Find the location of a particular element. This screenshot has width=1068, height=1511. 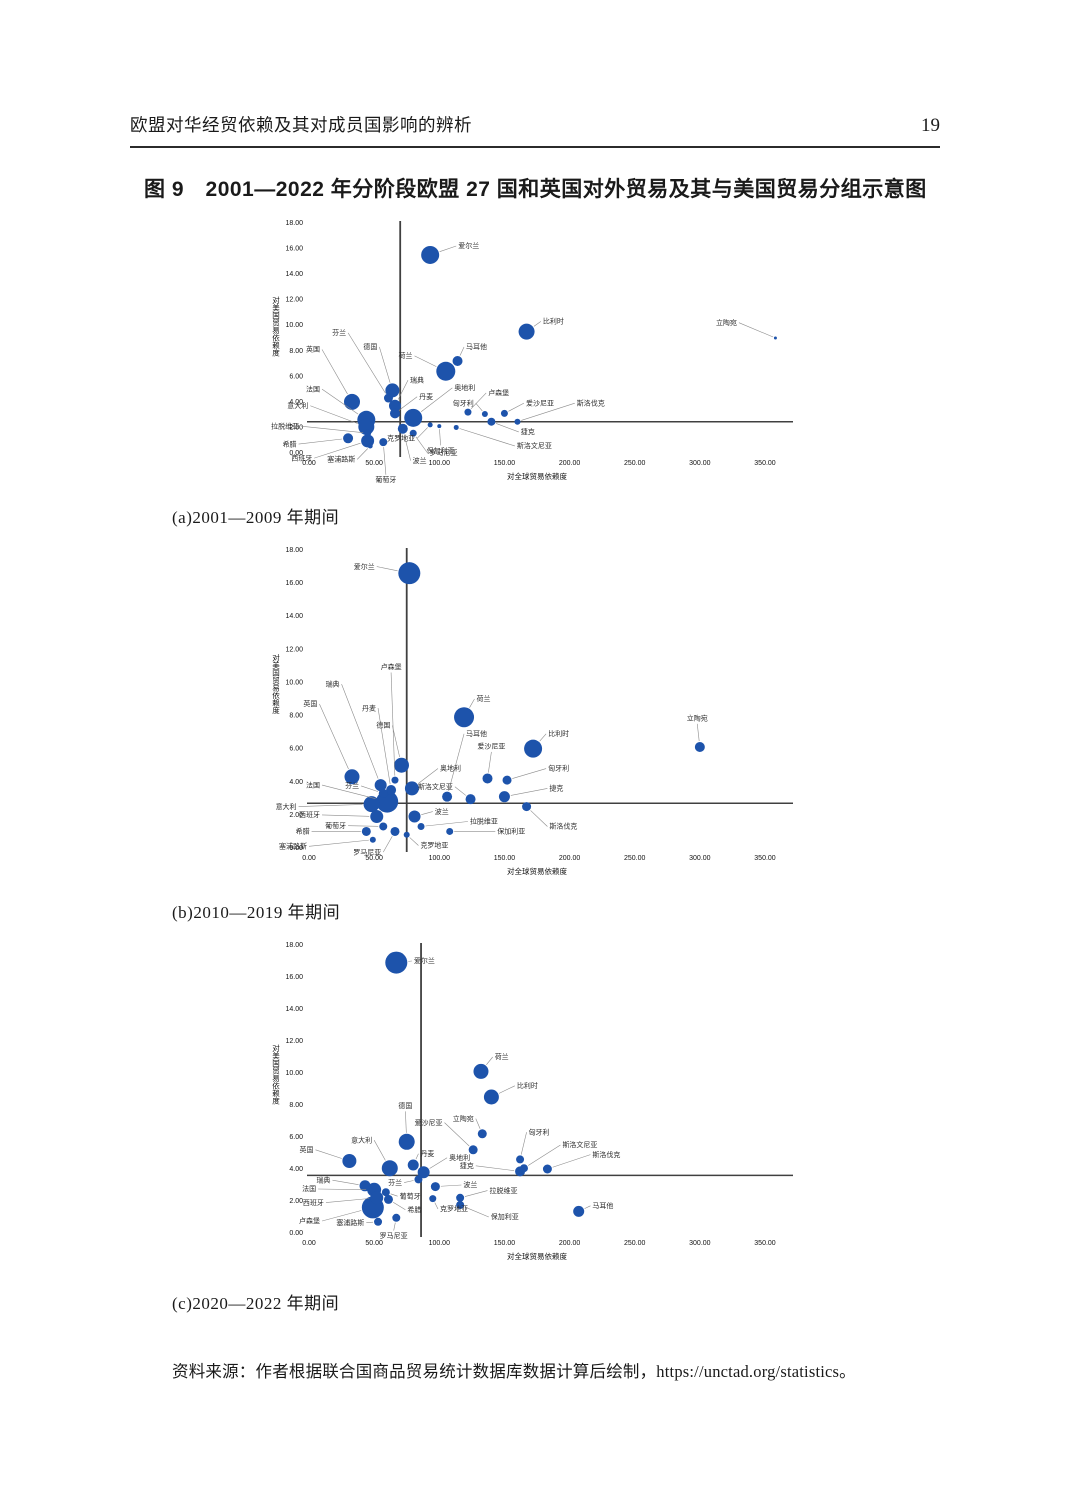

country-label: 荷兰 is located at coordinates (406, 355).